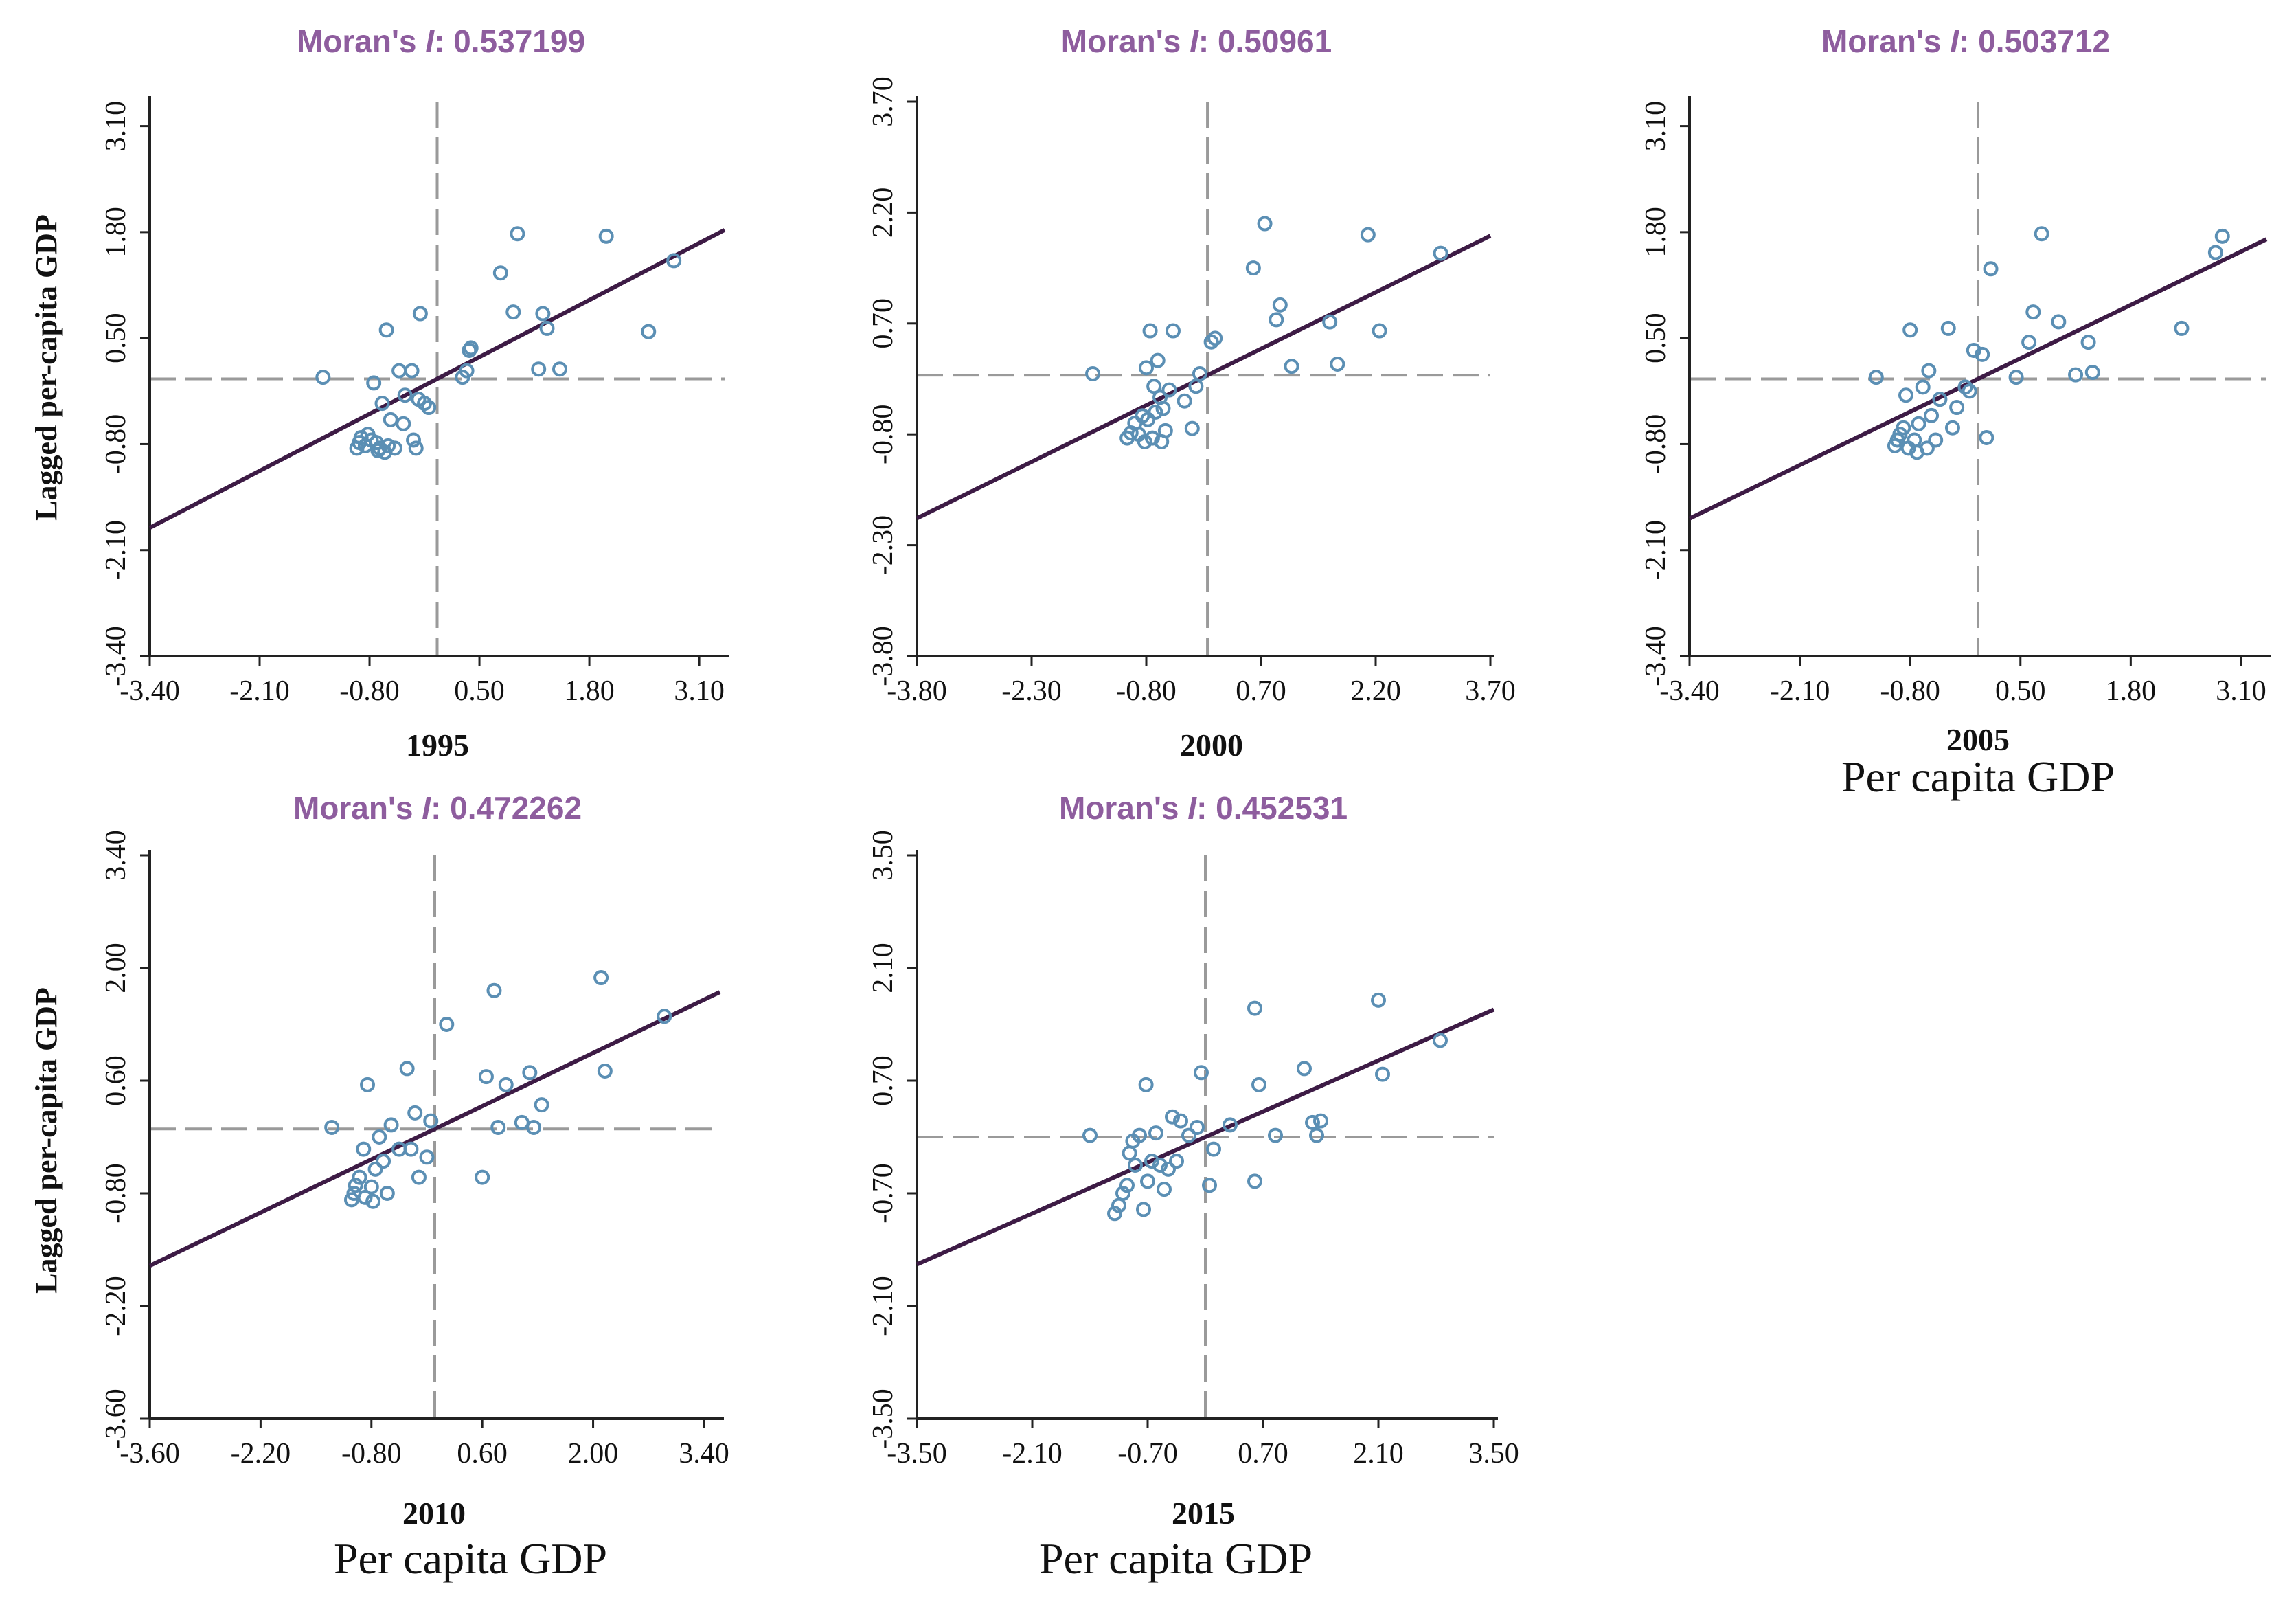 This screenshot has height=1598, width=2296. I want to click on y-tick-label: 0.60, so click(116, 1080).